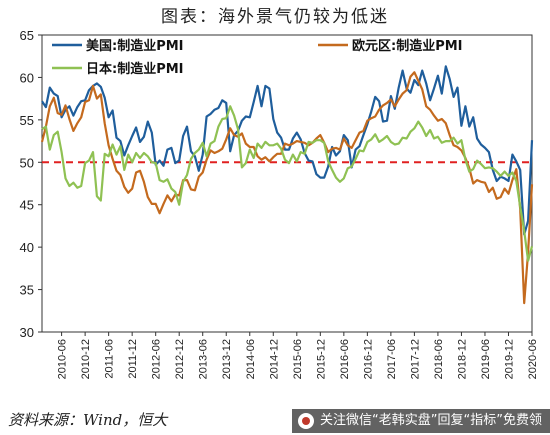 The height and width of the screenshot is (435, 550). Describe the element at coordinates (227, 359) in the screenshot. I see `x-tick-label: 2013-12` at that location.